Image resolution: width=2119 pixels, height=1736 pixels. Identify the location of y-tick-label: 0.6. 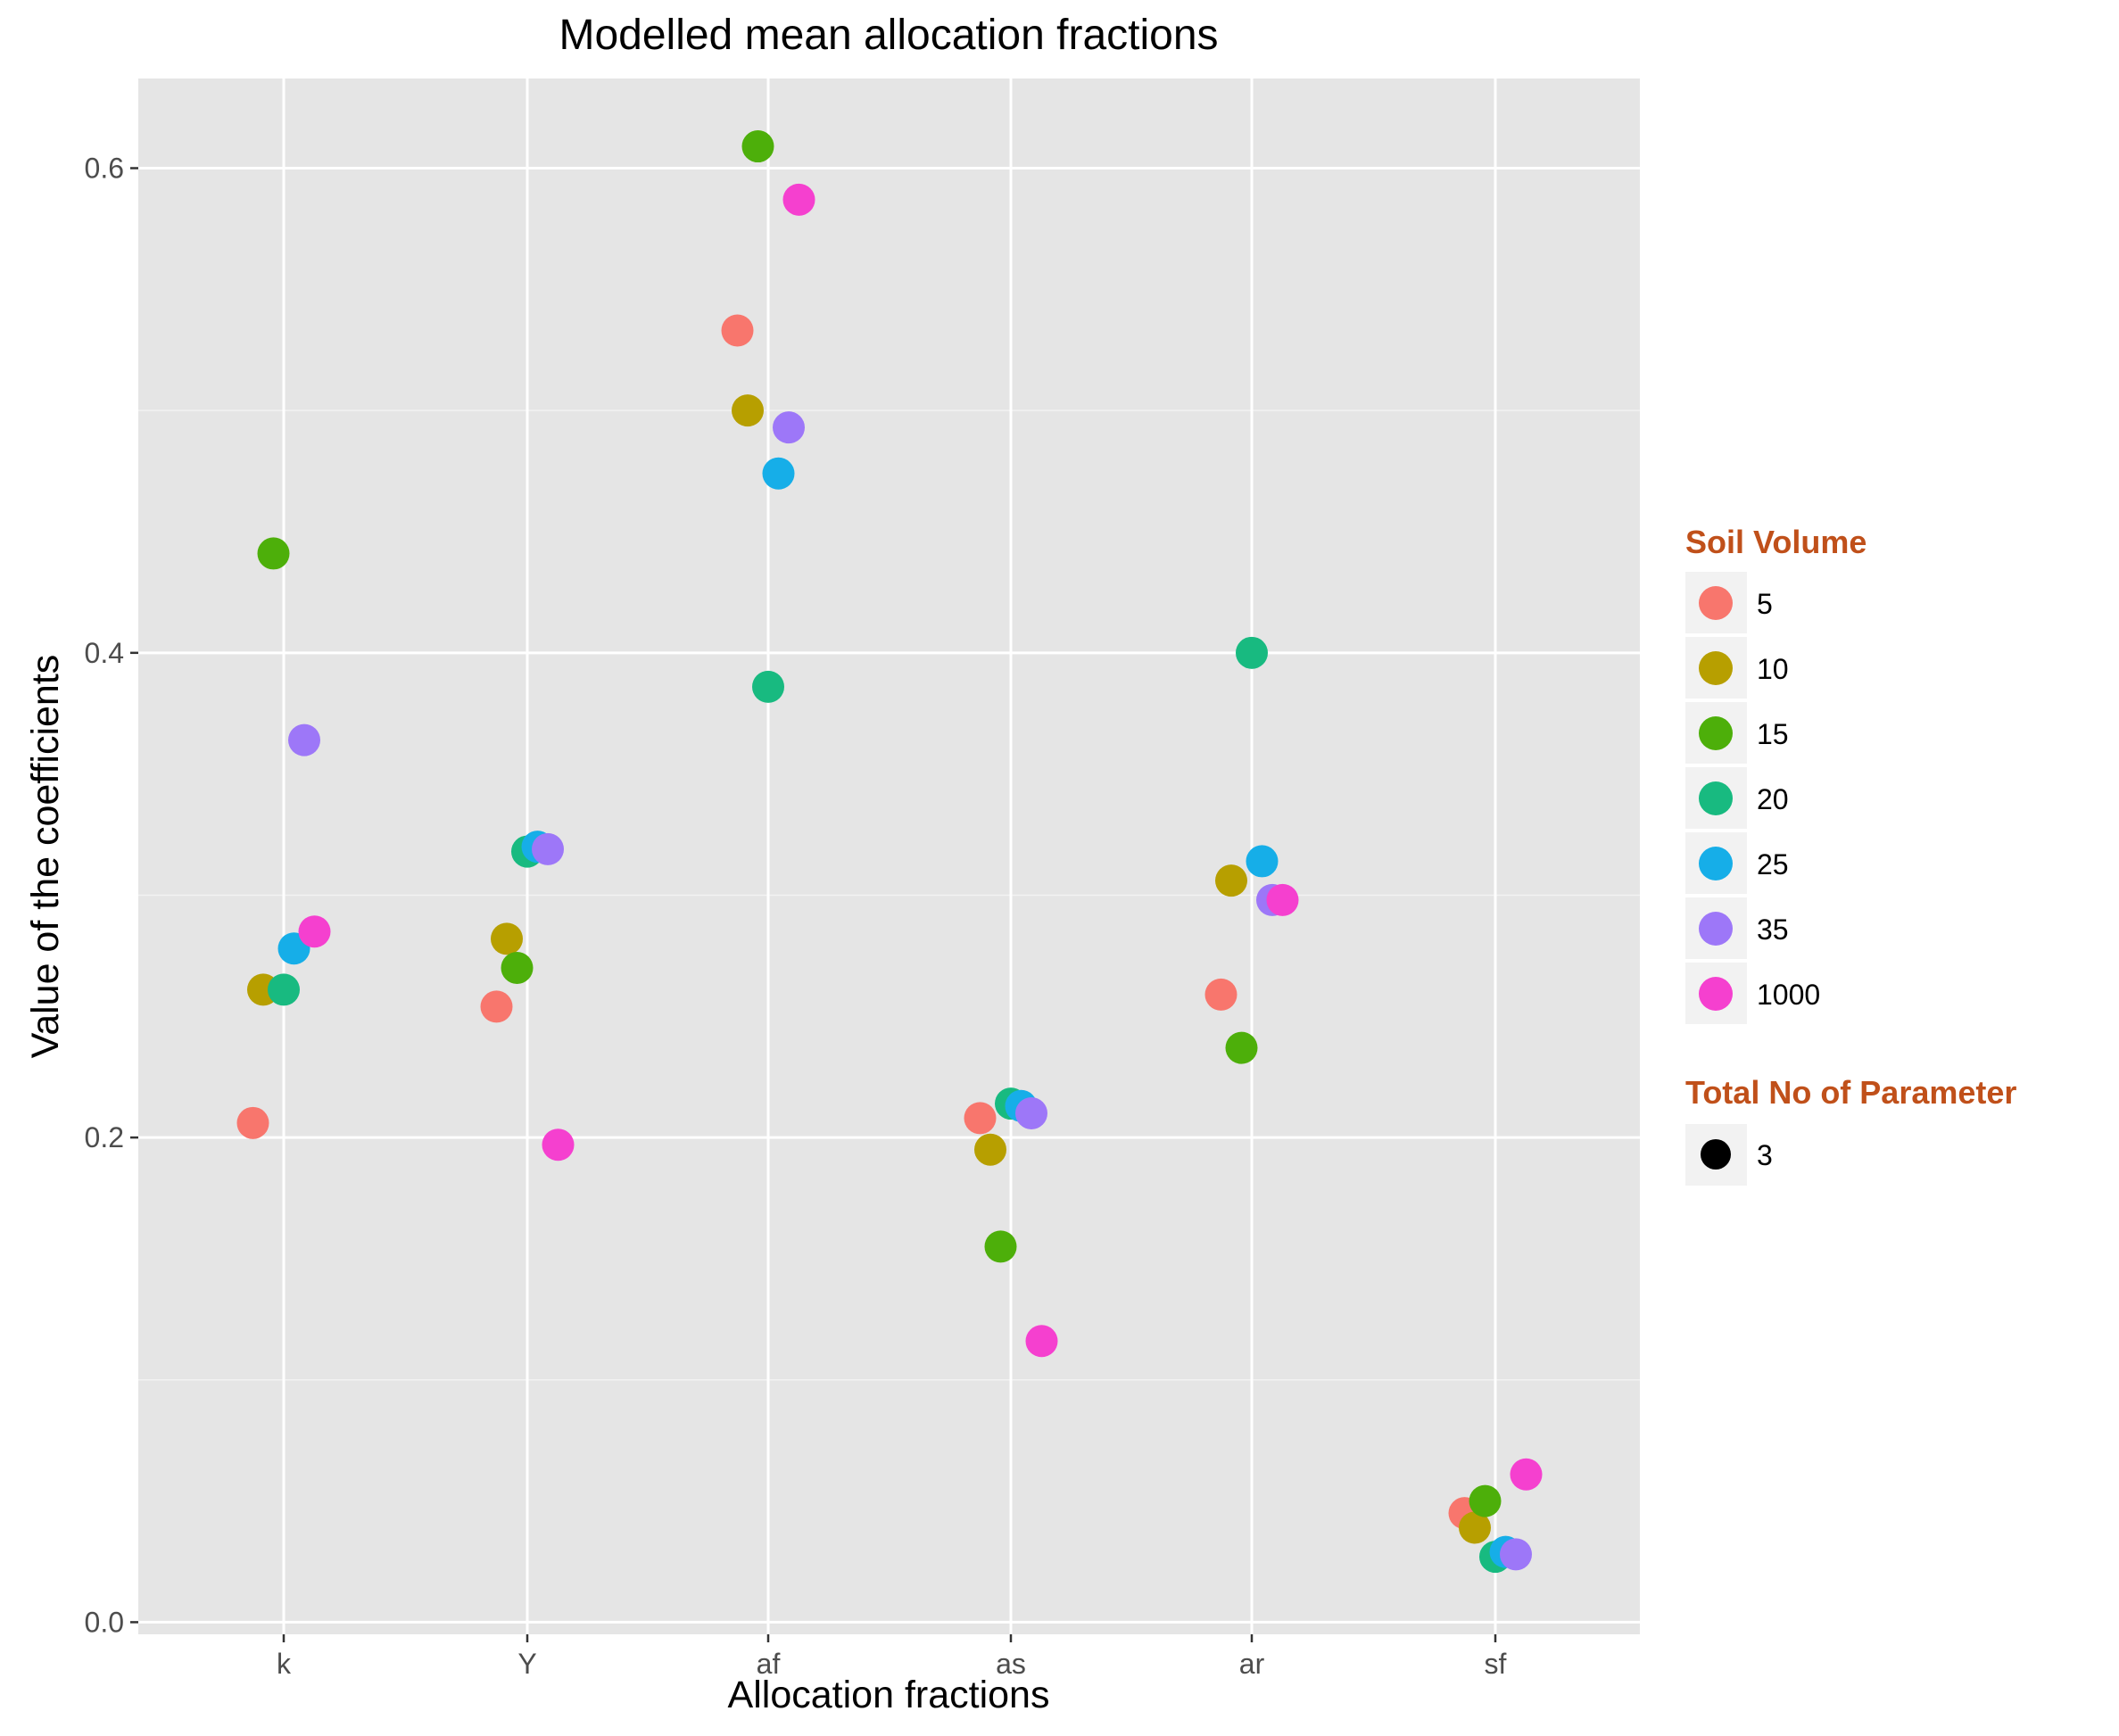
(104, 169).